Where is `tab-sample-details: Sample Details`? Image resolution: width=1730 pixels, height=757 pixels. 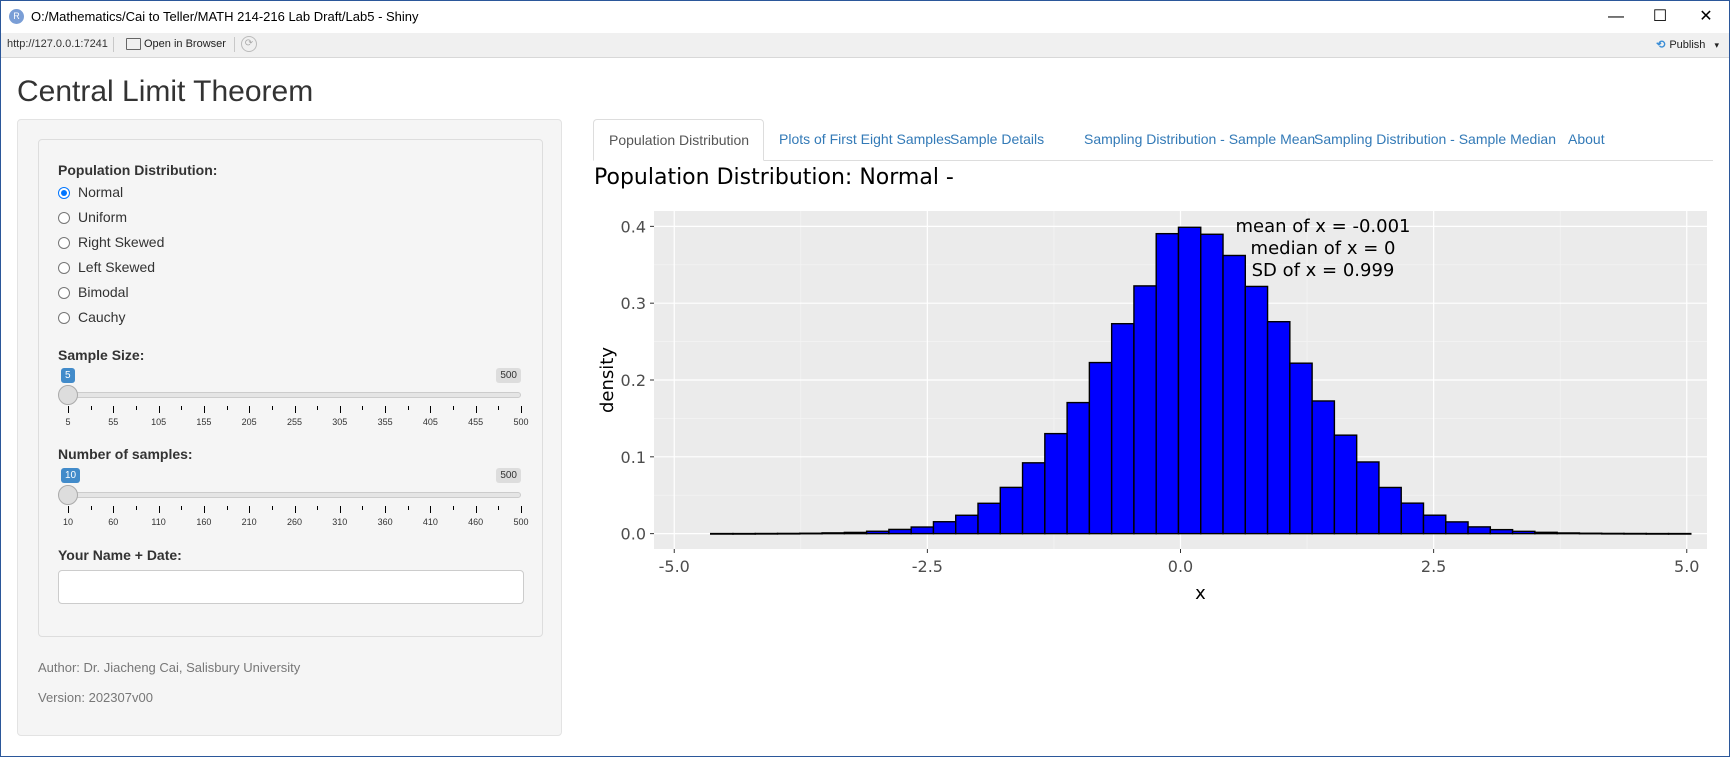 tab-sample-details: Sample Details is located at coordinates (997, 139).